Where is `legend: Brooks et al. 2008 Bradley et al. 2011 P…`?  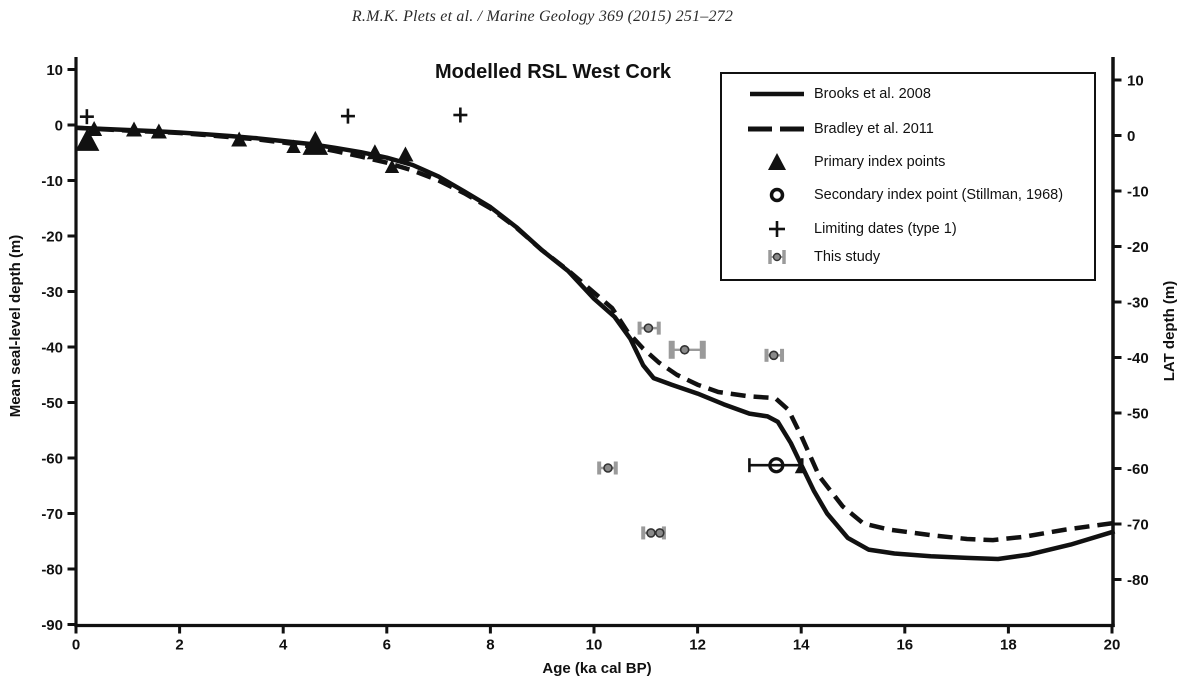
legend: Brooks et al. 2008 Bradley et al. 2011 P… is located at coordinates (908, 176).